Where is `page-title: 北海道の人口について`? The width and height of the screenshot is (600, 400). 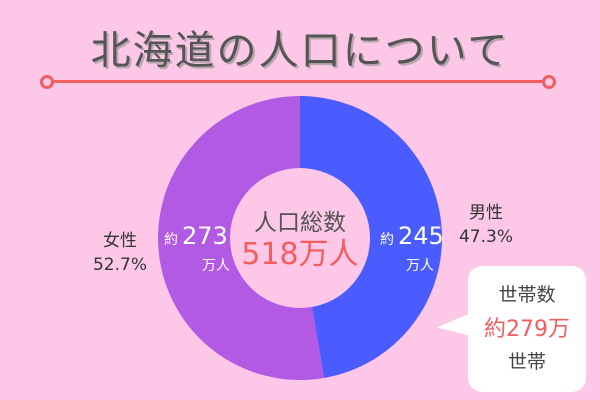 page-title: 北海道の人口について is located at coordinates (300, 51).